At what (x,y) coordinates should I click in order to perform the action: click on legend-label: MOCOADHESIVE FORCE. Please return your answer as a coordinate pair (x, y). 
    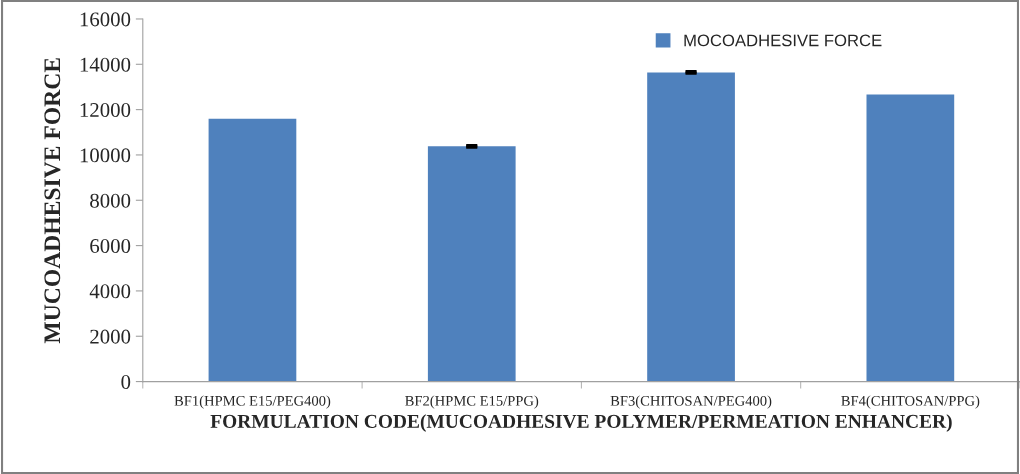
    Looking at the image, I should click on (783, 40).